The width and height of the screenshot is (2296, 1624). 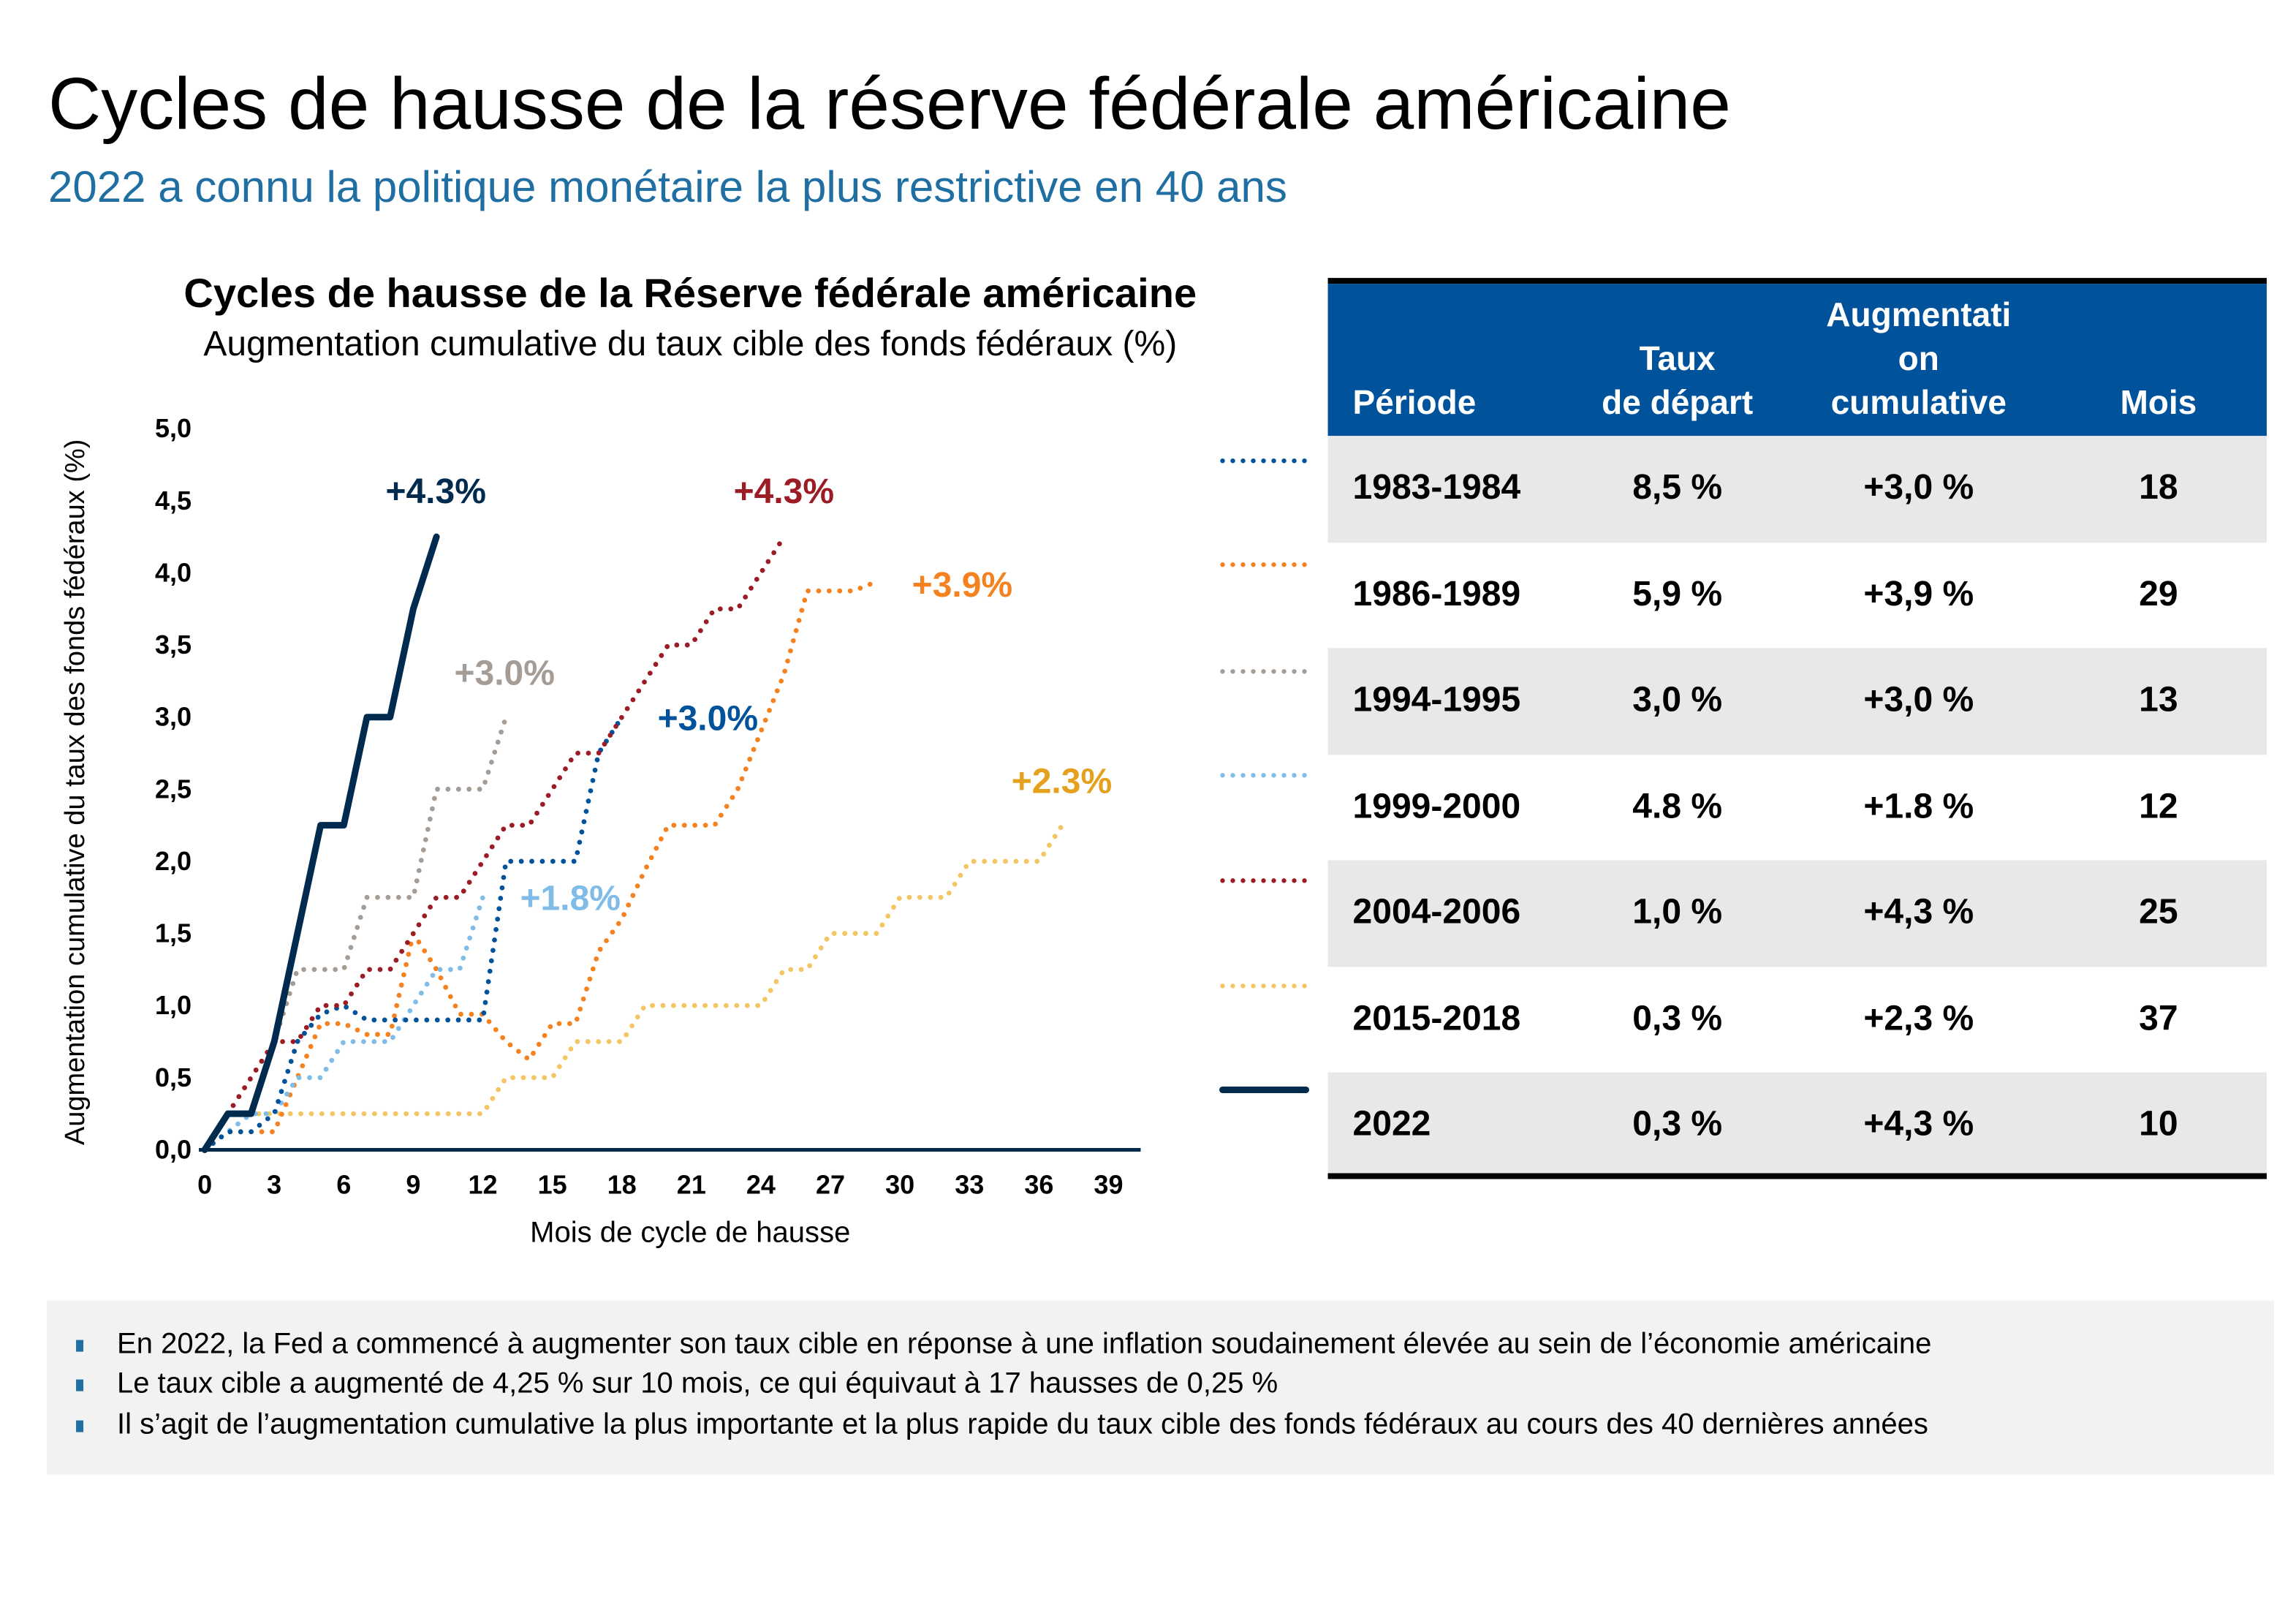 What do you see at coordinates (173, 428) in the screenshot?
I see `y-tick-label: 5,0` at bounding box center [173, 428].